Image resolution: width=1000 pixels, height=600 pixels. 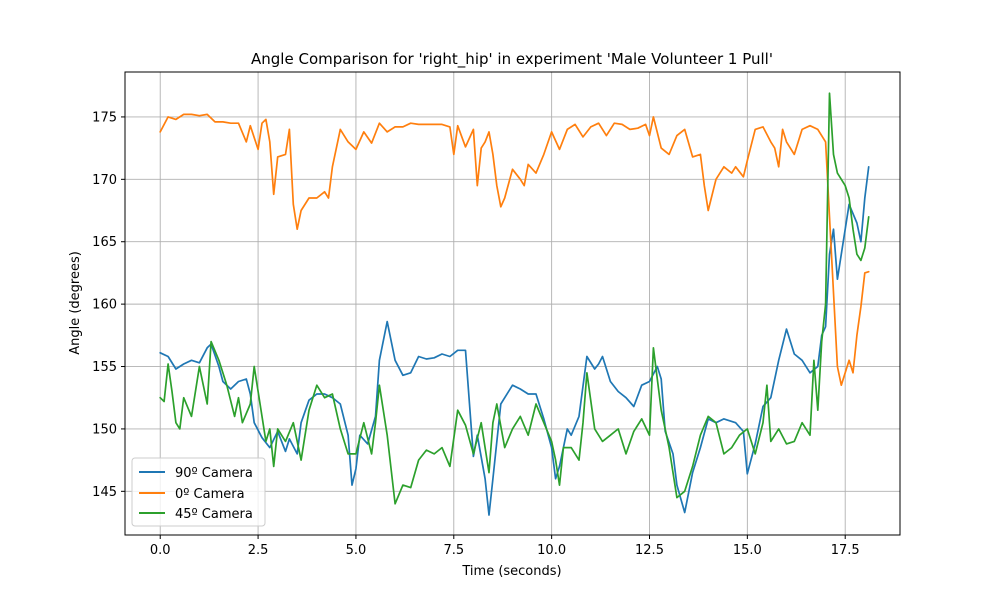 I want to click on x-axis-label: Time (seconds), so click(x=511, y=571).